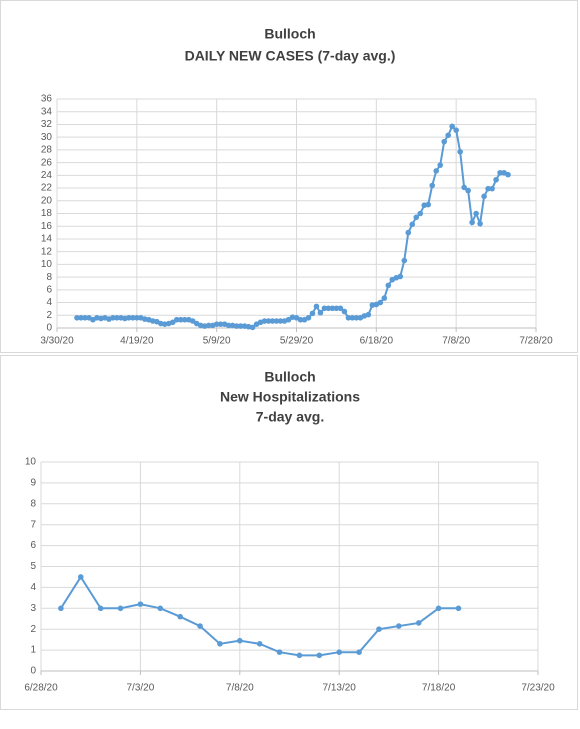  I want to click on x-tick-label: 5/9/20, so click(217, 341).